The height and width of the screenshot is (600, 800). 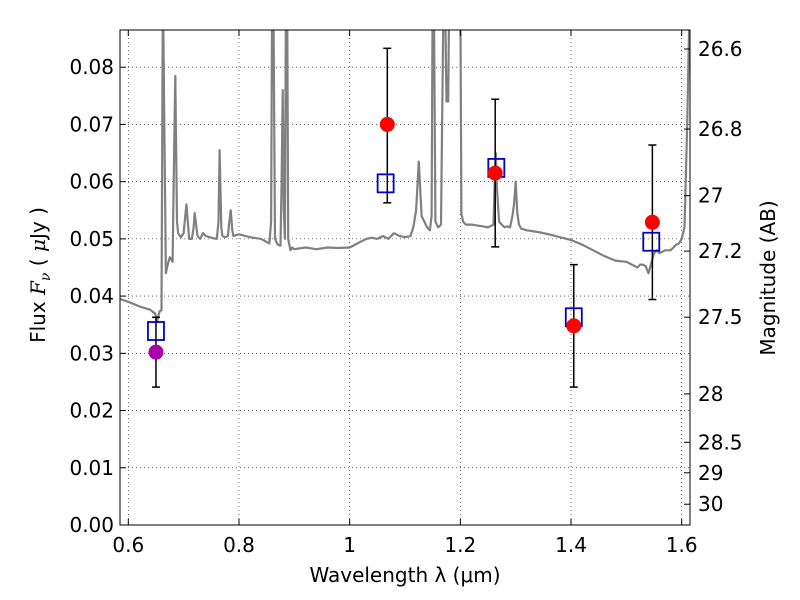 I want to click on y-axis-title-unit: Jy ), so click(x=38, y=224).